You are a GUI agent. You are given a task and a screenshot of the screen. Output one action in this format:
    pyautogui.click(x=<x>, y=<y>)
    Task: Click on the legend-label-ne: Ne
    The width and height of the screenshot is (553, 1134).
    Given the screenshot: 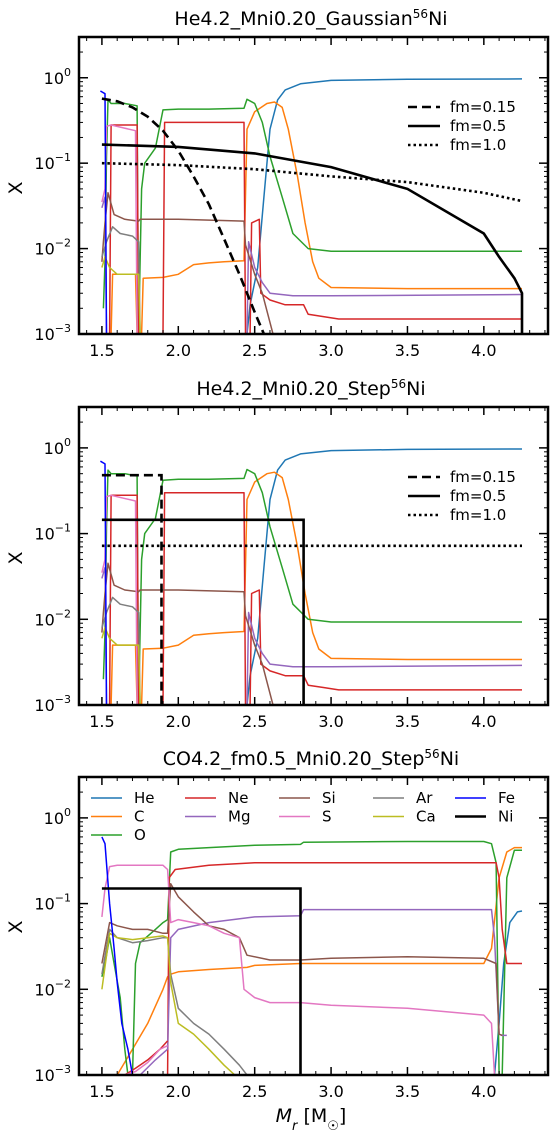 What is the action you would take?
    pyautogui.click(x=238, y=798)
    